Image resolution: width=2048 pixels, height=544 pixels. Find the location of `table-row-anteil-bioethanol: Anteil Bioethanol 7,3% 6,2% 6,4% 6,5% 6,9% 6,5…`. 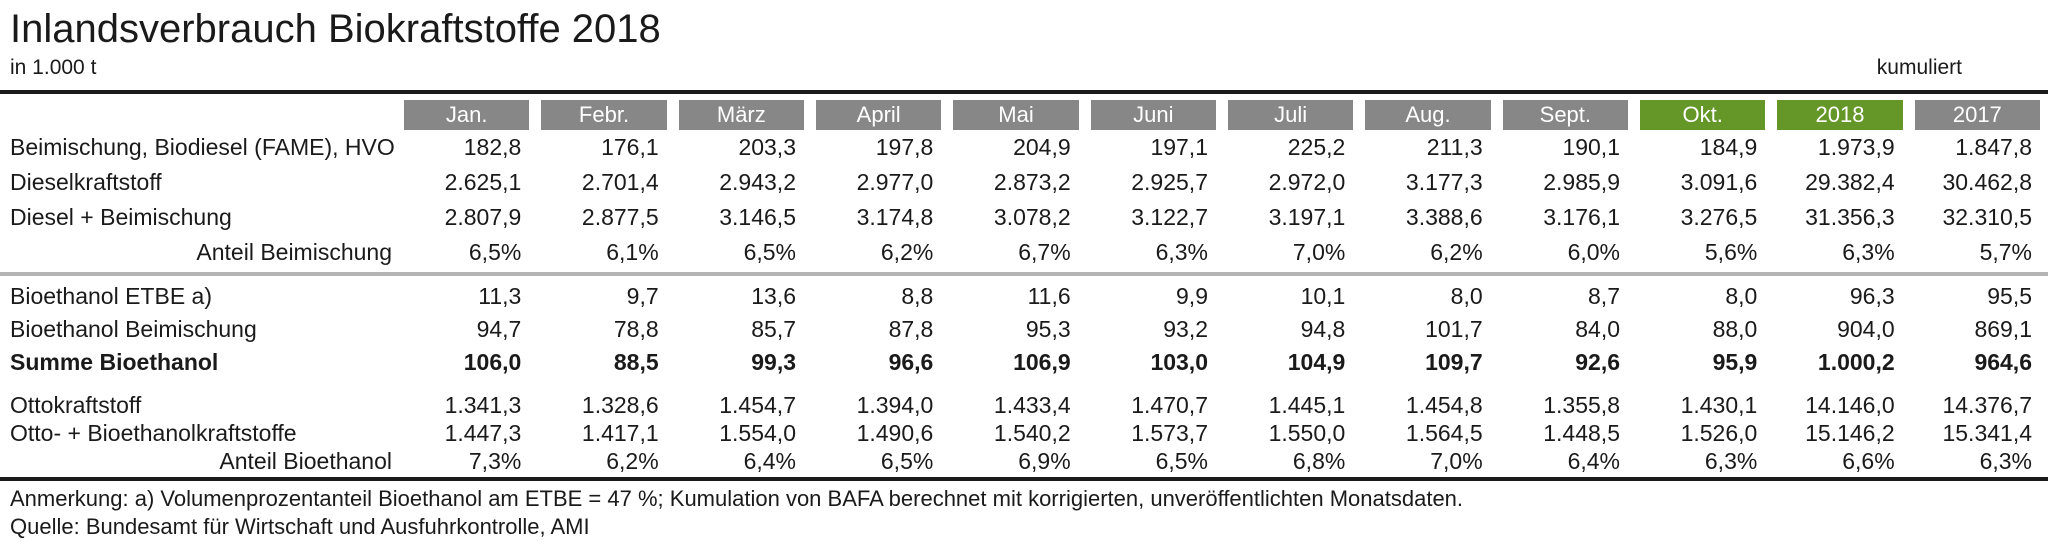

table-row-anteil-bioethanol: Anteil Bioethanol 7,3% 6,2% 6,4% 6,5% 6,9% 6,5… is located at coordinates (1024, 461).